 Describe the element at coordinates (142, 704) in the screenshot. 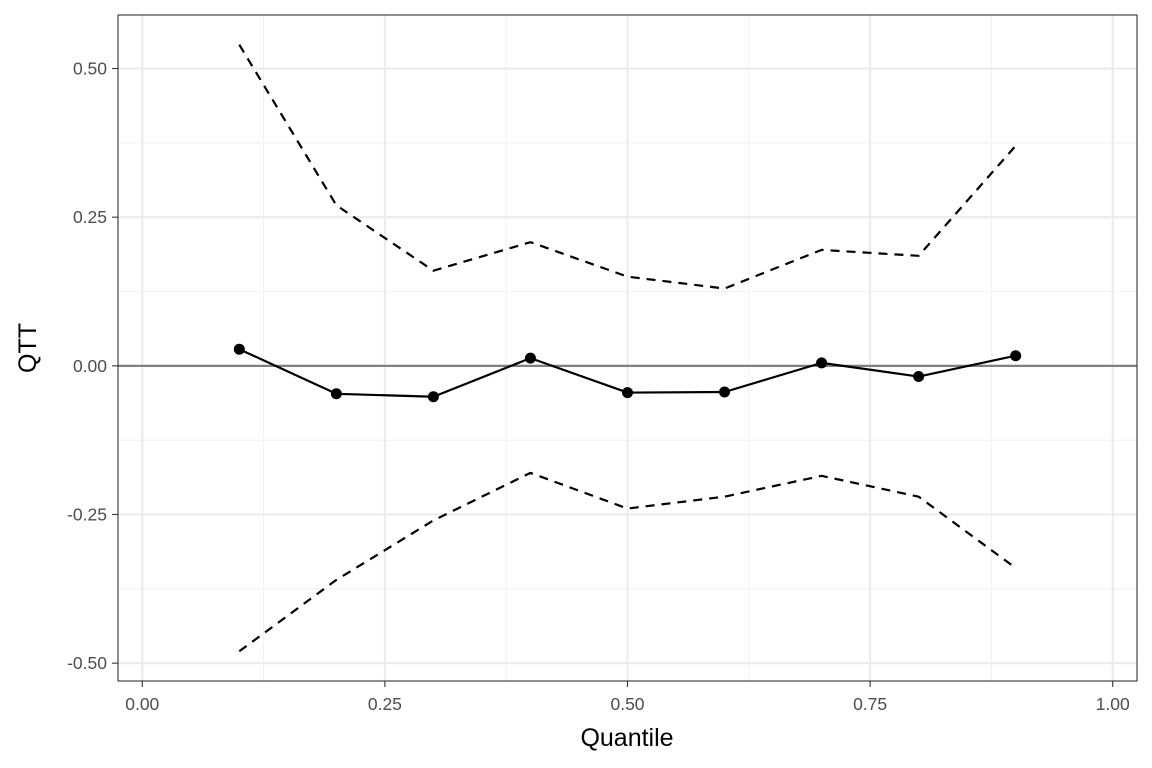

I see `x-tick-label: 0.00` at that location.